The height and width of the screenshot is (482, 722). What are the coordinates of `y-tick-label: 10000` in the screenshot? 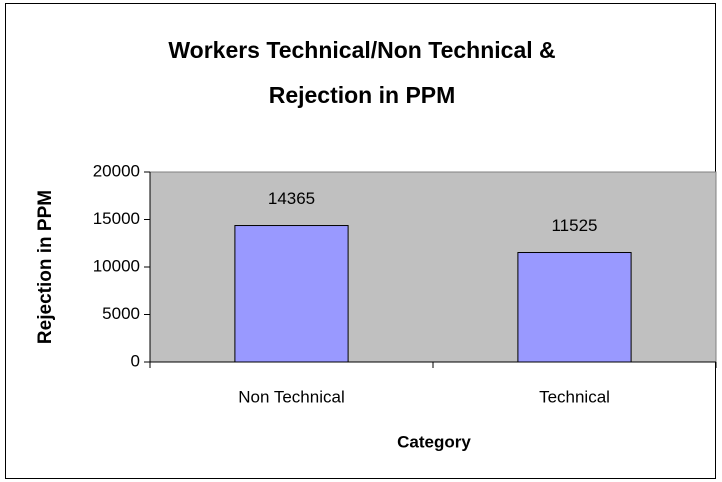 It's located at (116, 265).